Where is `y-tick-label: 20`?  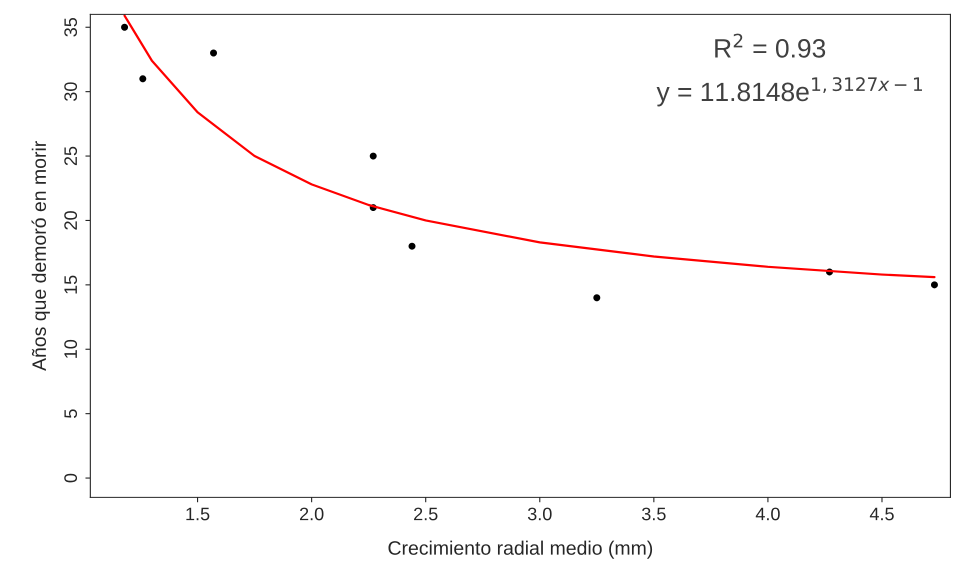 y-tick-label: 20 is located at coordinates (71, 220).